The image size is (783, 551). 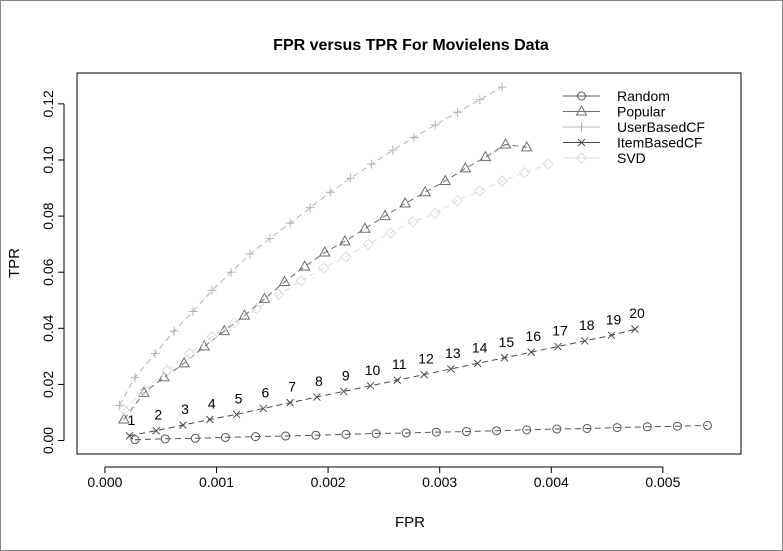 What do you see at coordinates (614, 112) in the screenshot?
I see `legend-item-popular: Popular` at bounding box center [614, 112].